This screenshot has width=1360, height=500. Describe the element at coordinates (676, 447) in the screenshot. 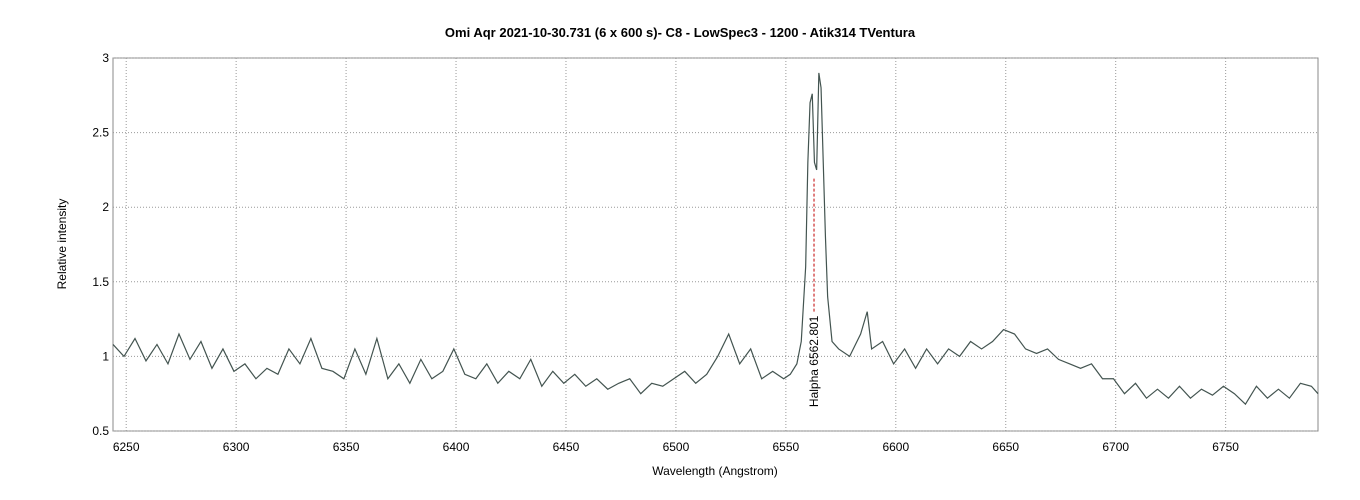

I see `x-tick-label: 6500` at that location.